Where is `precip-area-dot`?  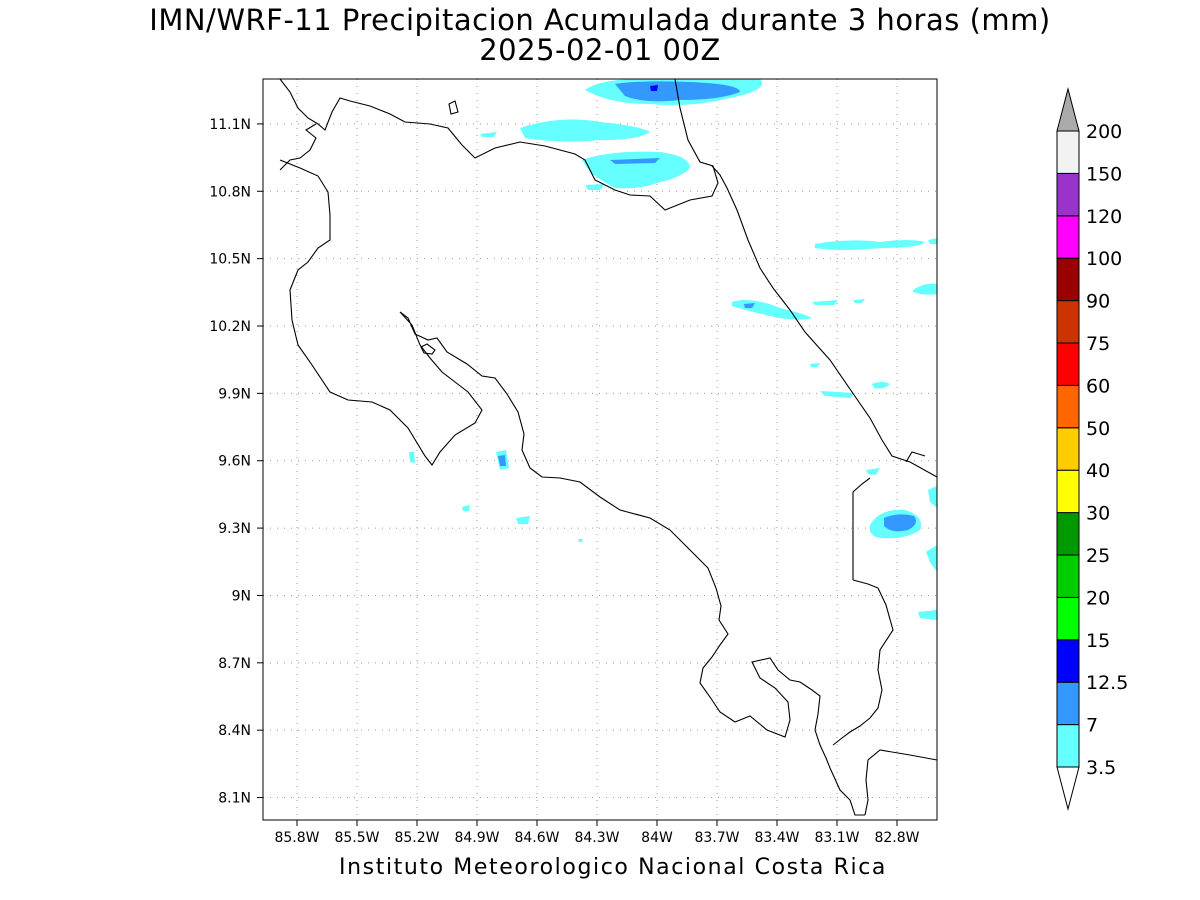 precip-area-dot is located at coordinates (580, 540).